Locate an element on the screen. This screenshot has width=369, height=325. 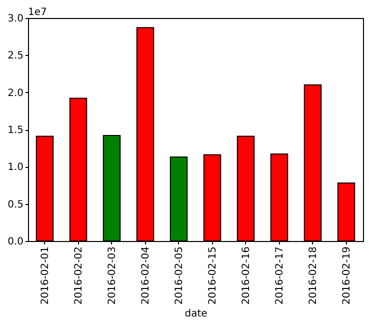
y-tick-label: 0.5 is located at coordinates (16, 204).